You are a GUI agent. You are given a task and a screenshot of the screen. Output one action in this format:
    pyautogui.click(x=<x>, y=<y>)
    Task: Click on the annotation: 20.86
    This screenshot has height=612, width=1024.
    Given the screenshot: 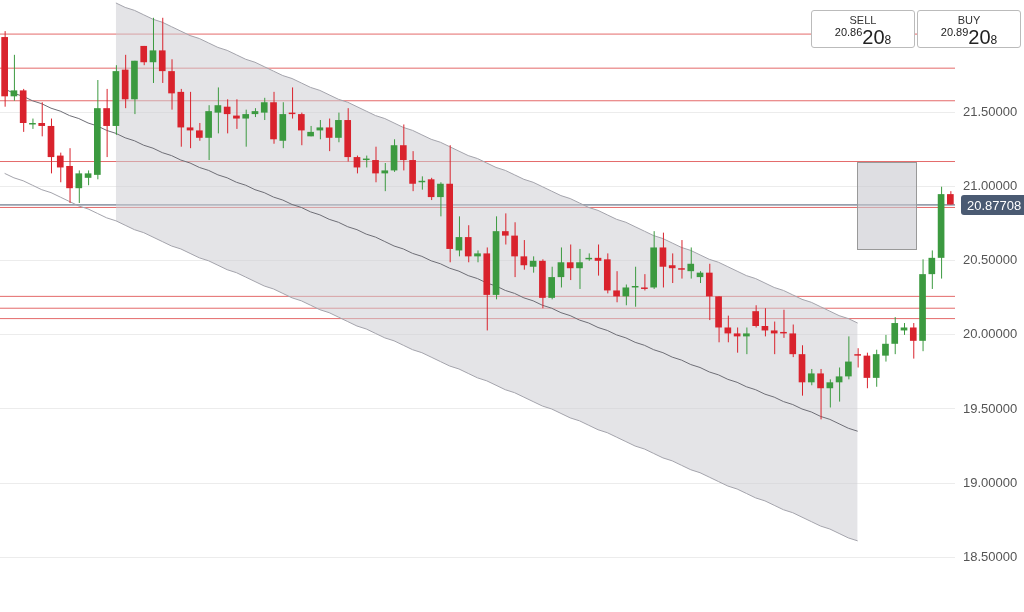 What is the action you would take?
    pyautogui.click(x=848, y=32)
    